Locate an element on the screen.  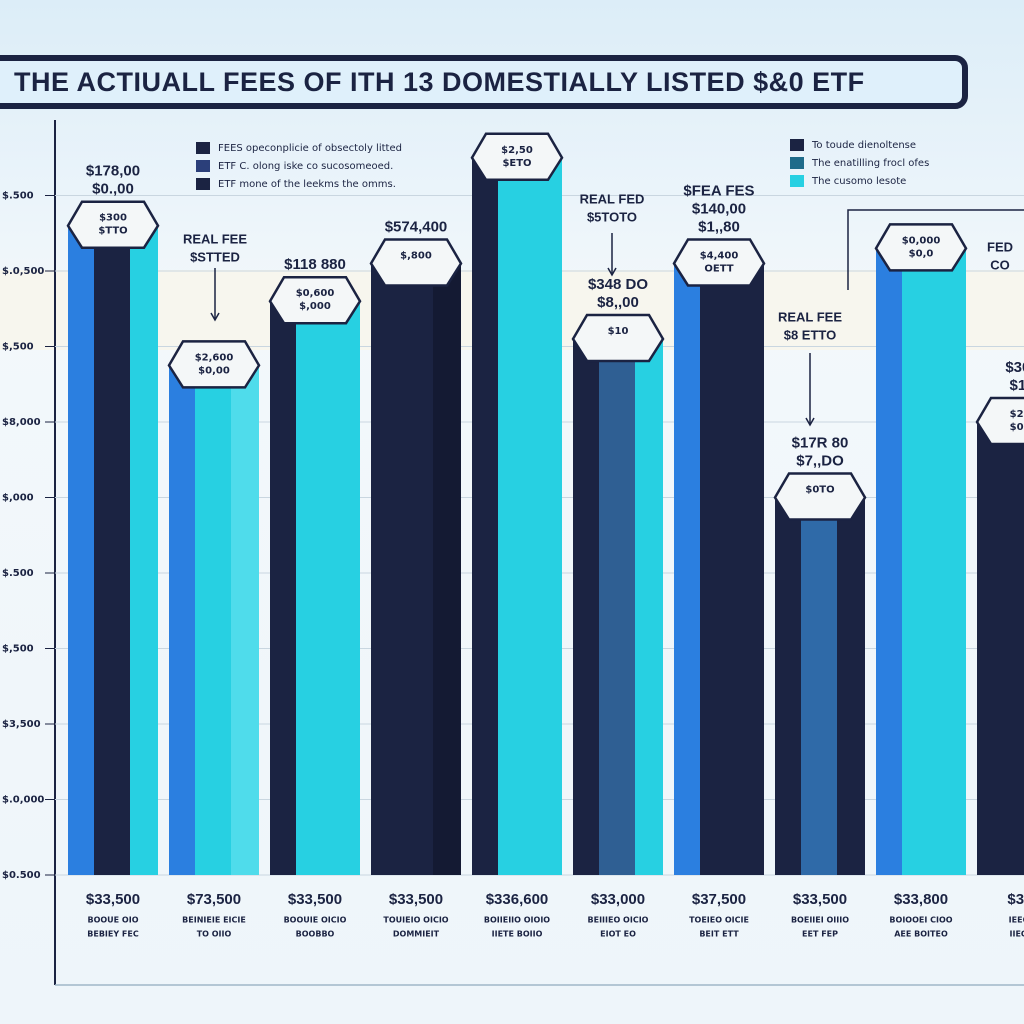
y-tick-label: $0.500 is located at coordinates (21, 875).